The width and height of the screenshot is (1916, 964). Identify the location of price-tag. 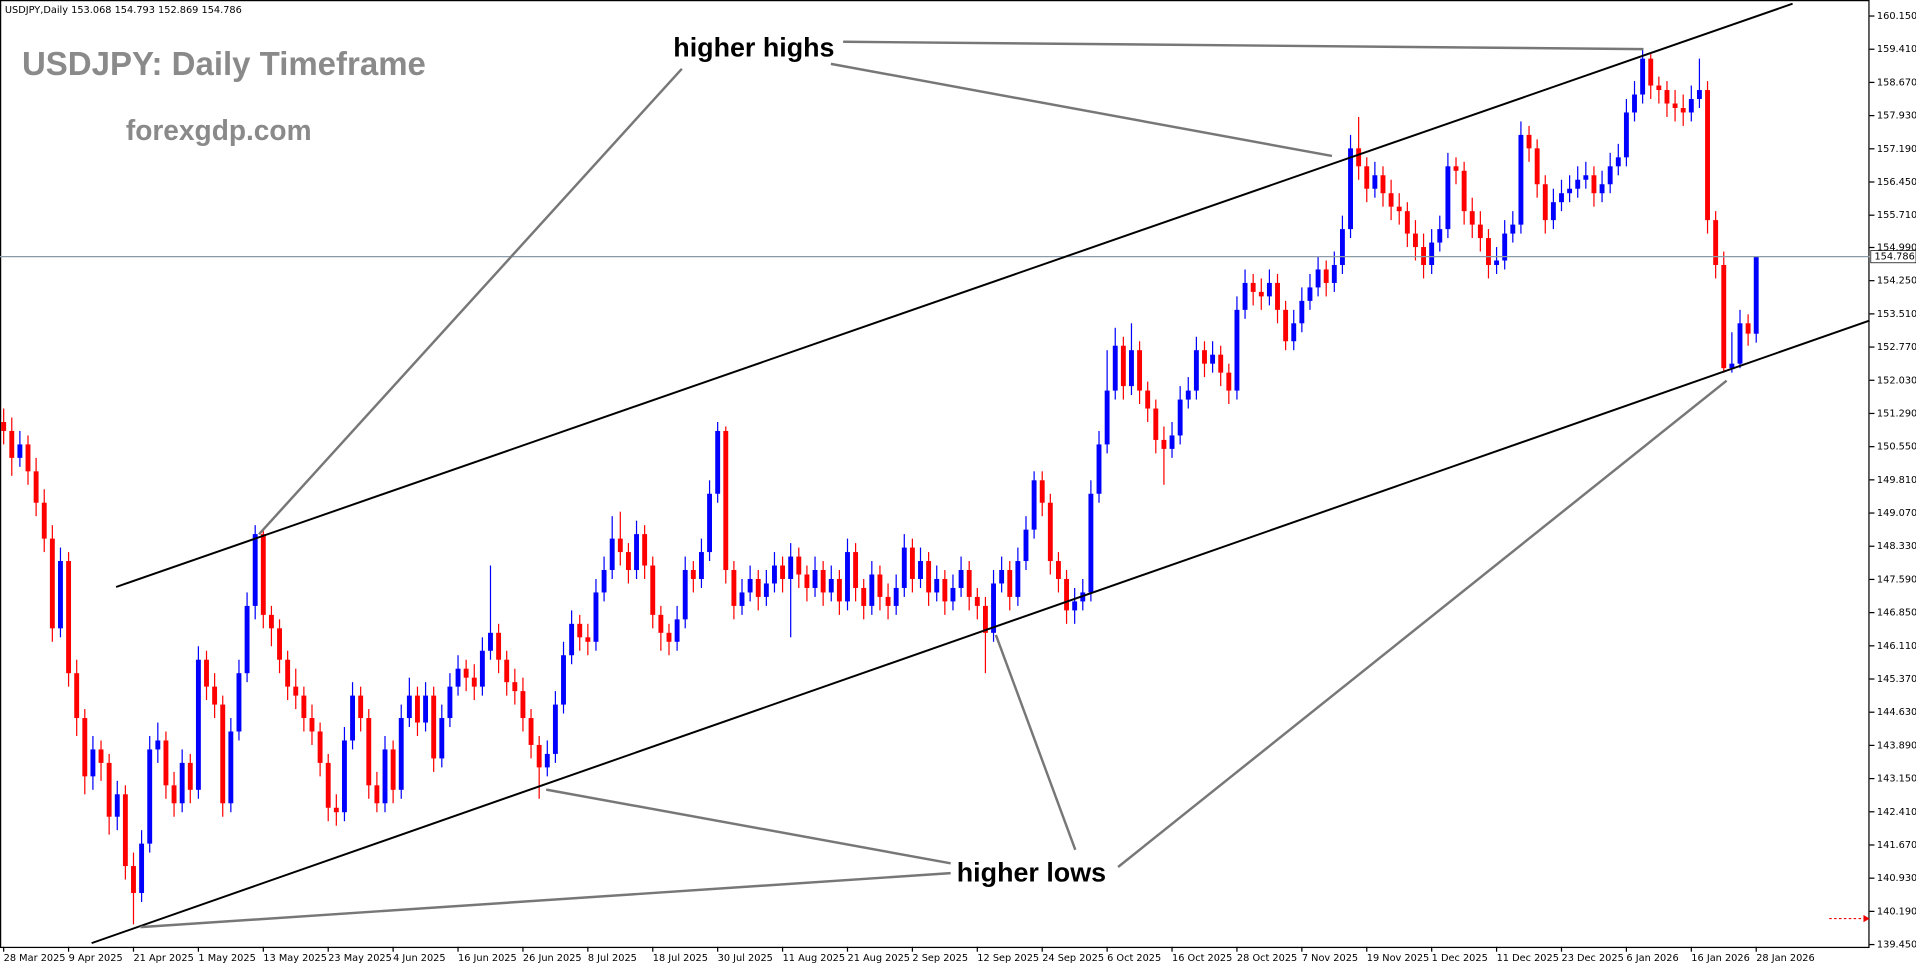
(1893, 257).